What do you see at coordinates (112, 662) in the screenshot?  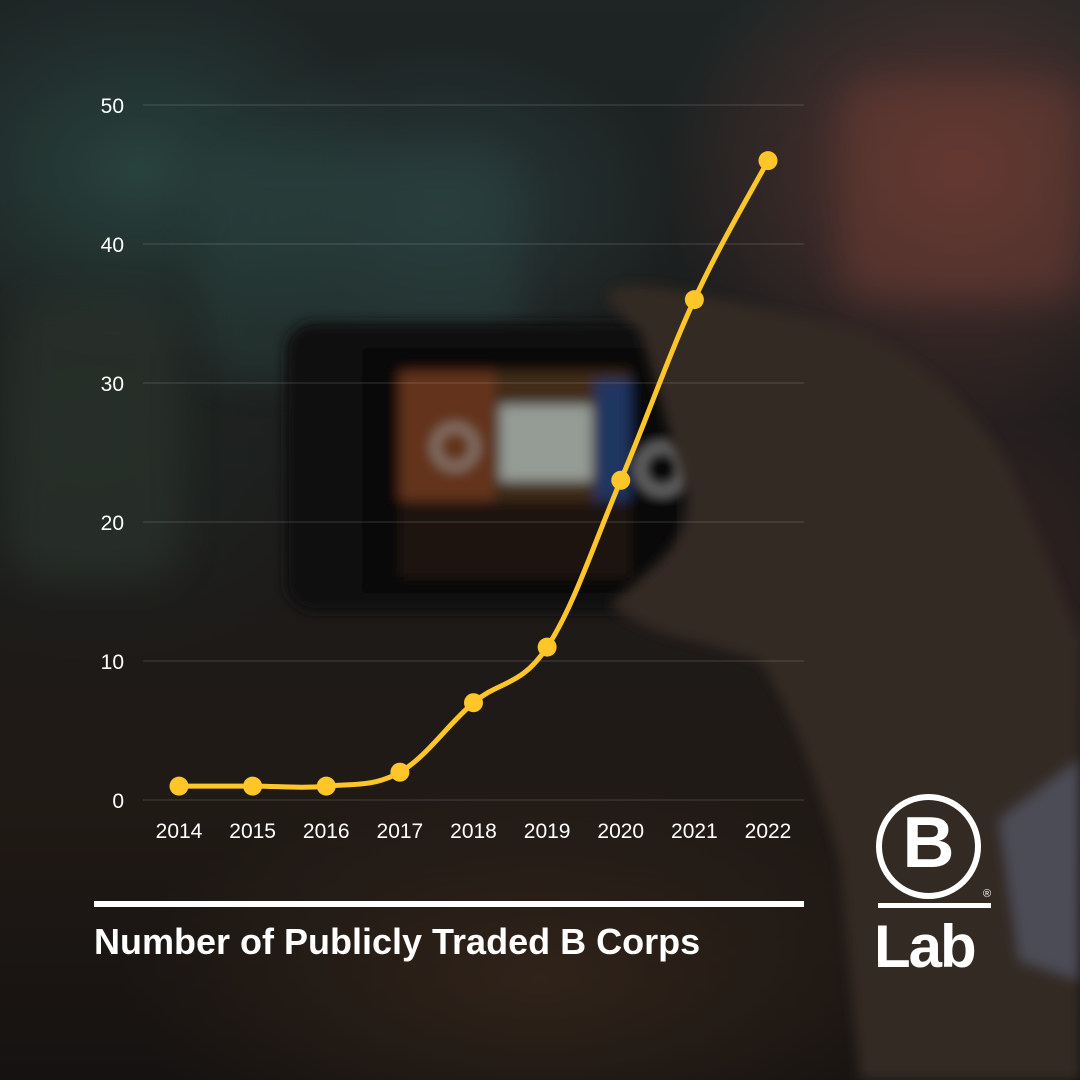 I see `y-tick-label: 10` at bounding box center [112, 662].